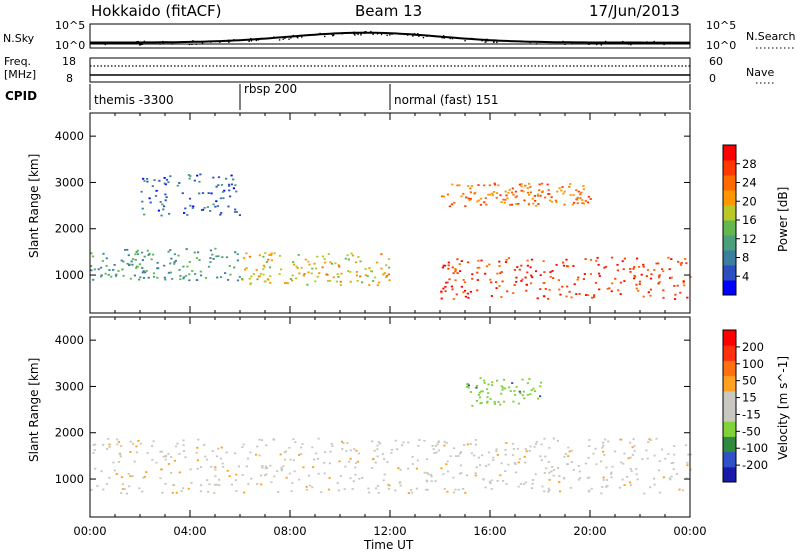 Image resolution: width=800 pixels, height=558 pixels. Describe the element at coordinates (589, 531) in the screenshot. I see `x-tick-label: 20:00` at that location.